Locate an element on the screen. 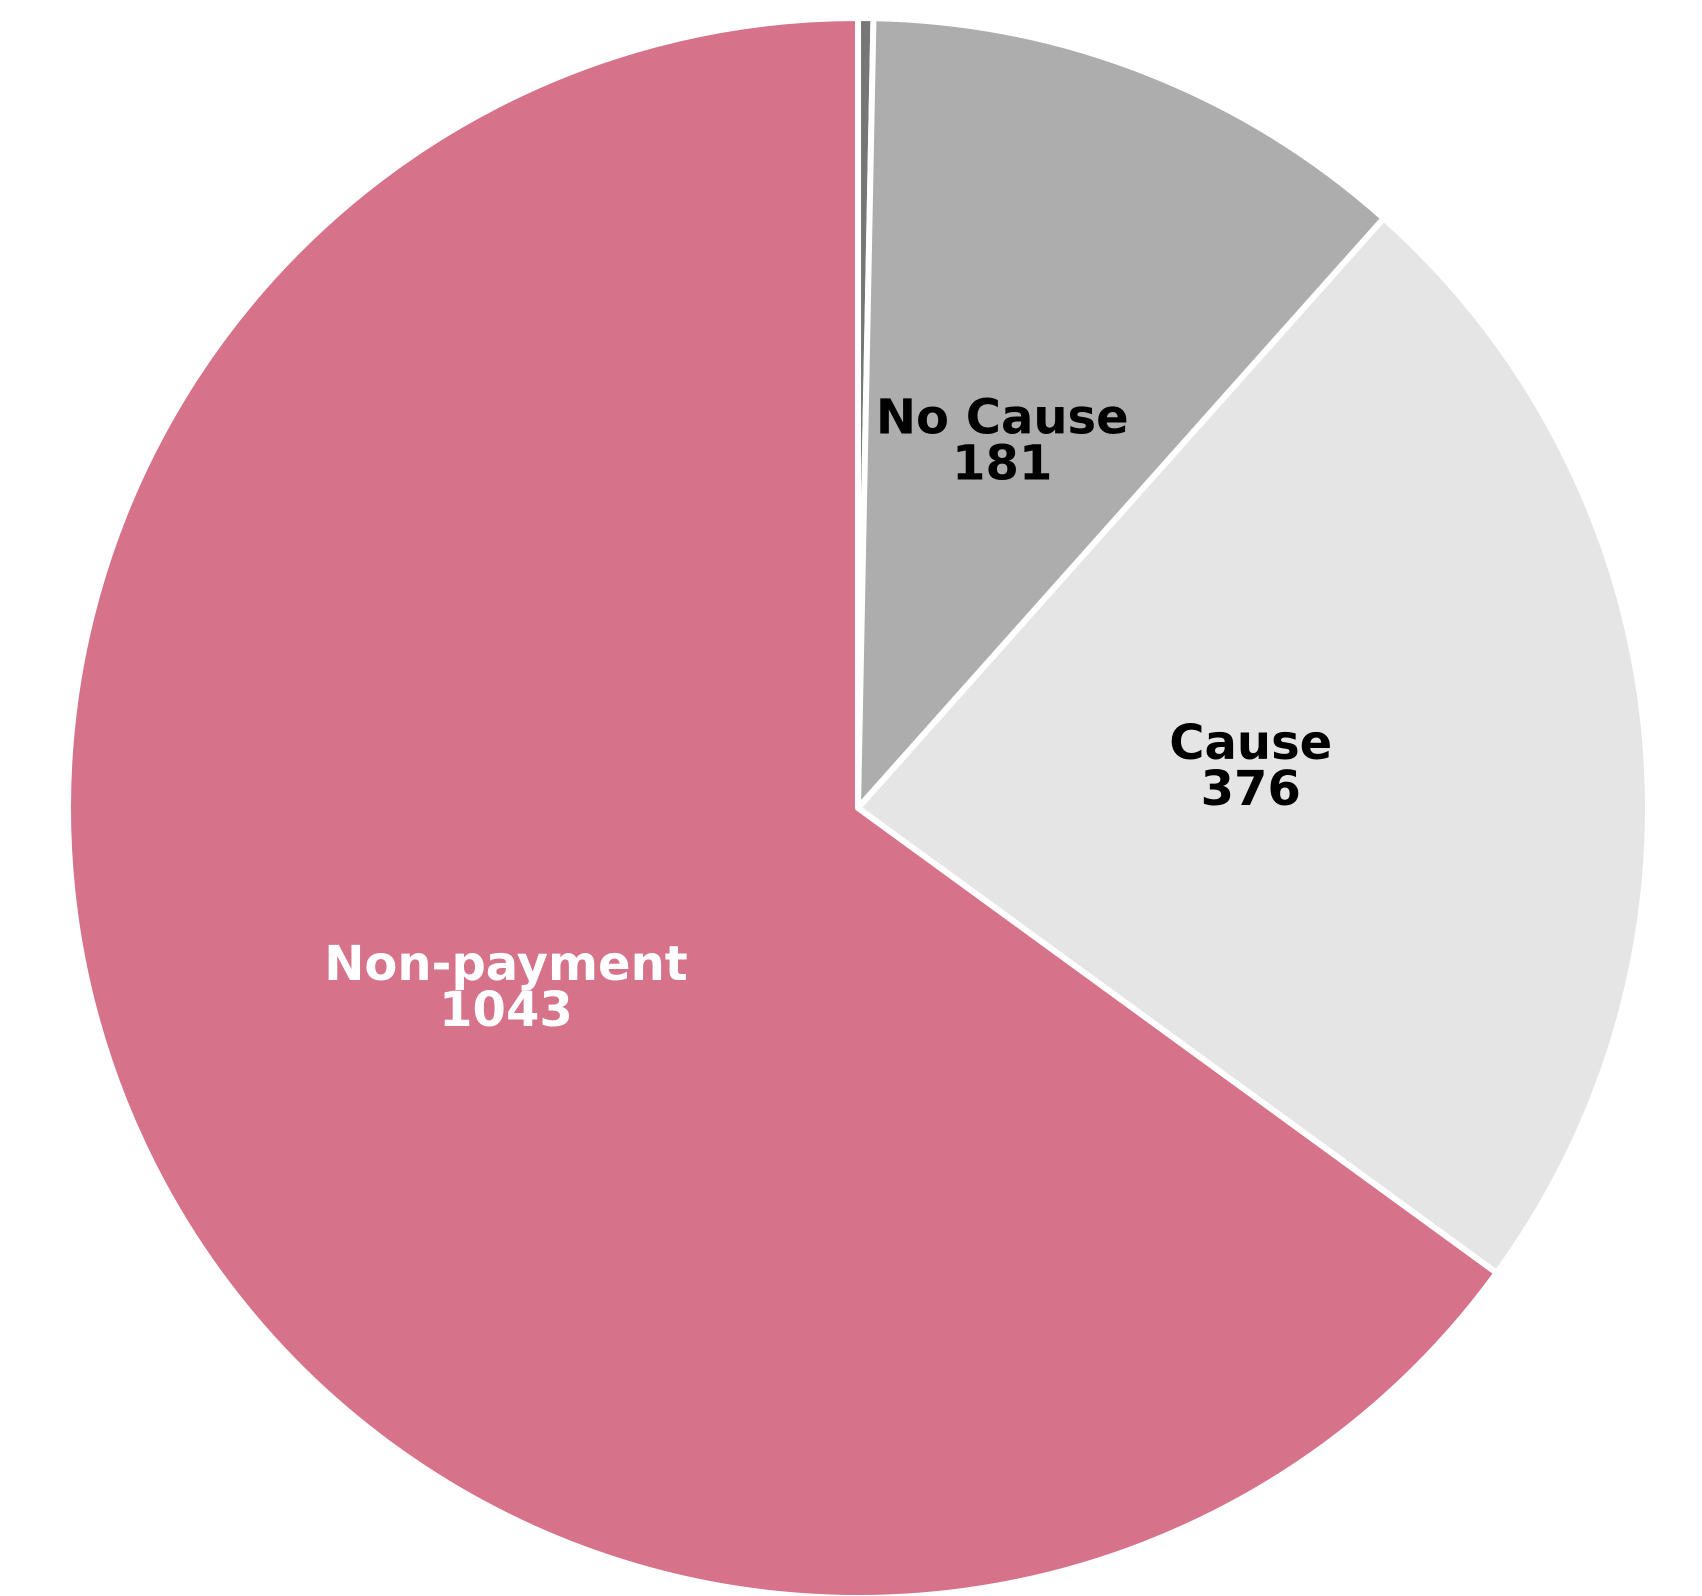 The height and width of the screenshot is (1596, 1702). slice-value-cause: 376 is located at coordinates (1251, 789).